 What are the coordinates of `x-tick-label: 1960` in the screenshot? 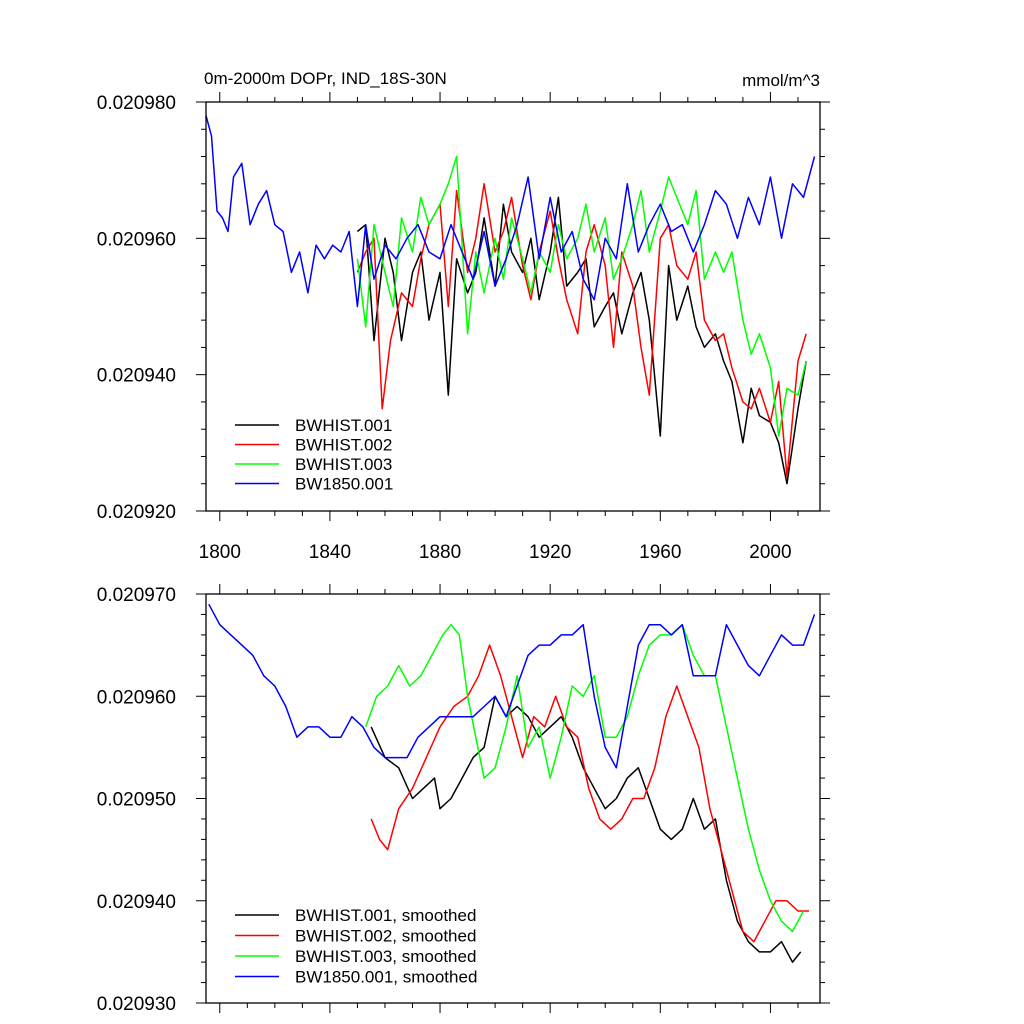 It's located at (660, 552).